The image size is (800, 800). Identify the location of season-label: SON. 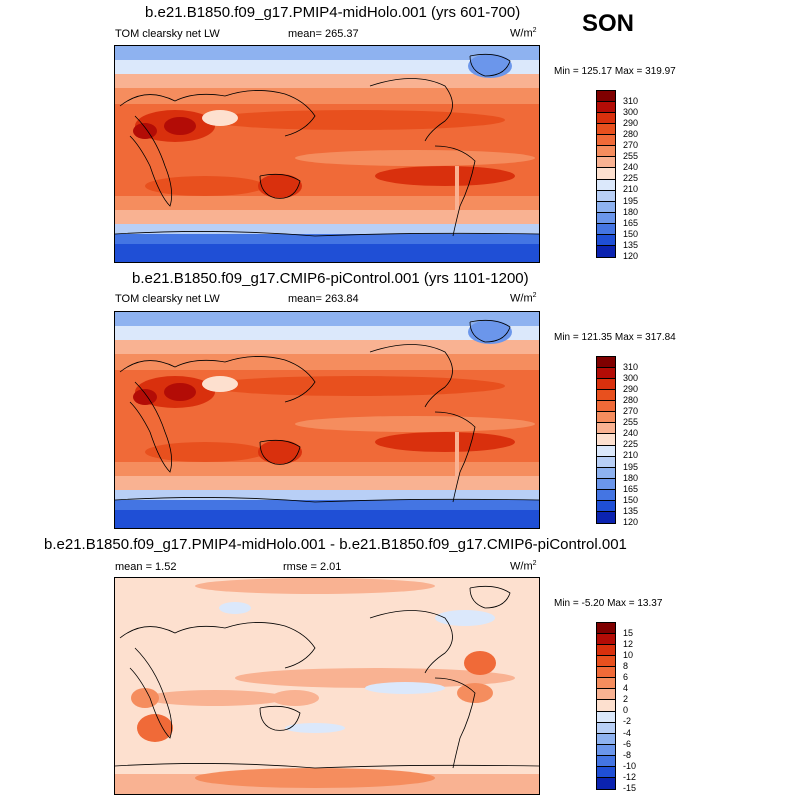
(608, 23).